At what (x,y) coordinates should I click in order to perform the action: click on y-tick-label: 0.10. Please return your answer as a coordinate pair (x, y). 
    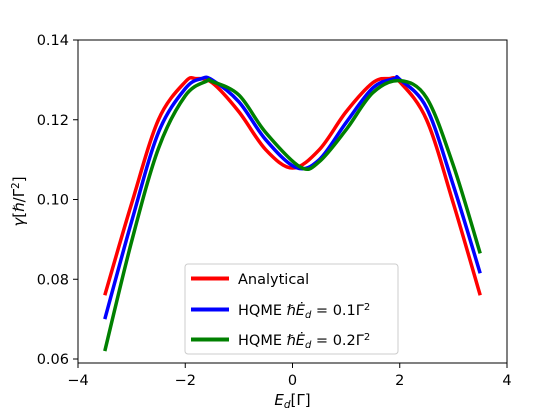
    Looking at the image, I should click on (53, 201).